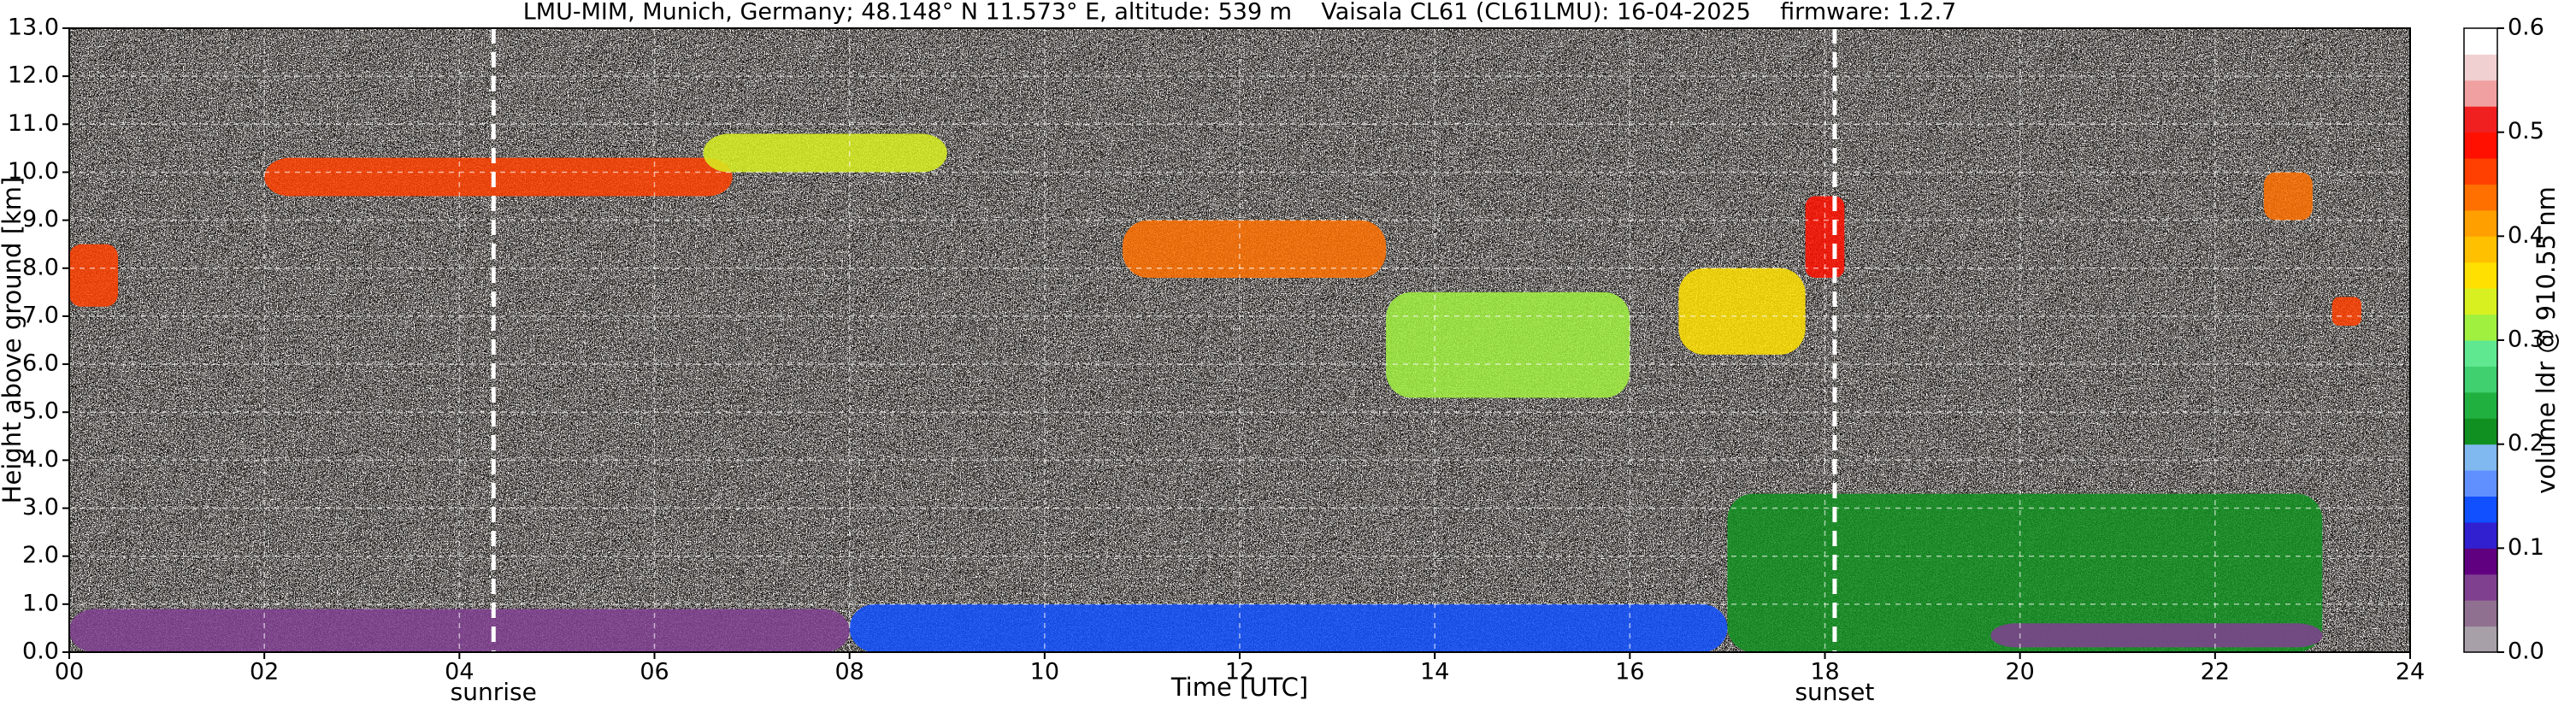 This screenshot has height=706, width=2576. I want to click on y-tick-label: 7.0, so click(40, 315).